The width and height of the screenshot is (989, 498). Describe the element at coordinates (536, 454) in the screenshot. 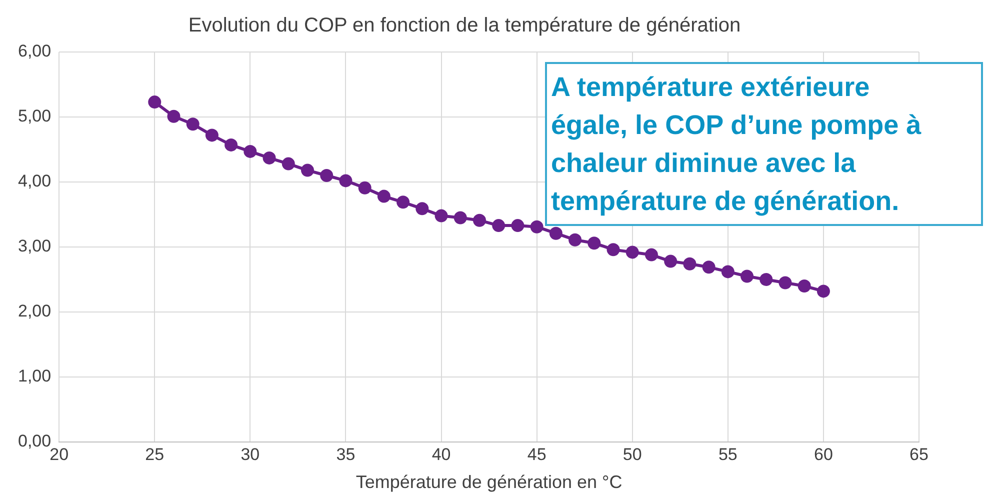

I see `x-tick-label: 45` at that location.